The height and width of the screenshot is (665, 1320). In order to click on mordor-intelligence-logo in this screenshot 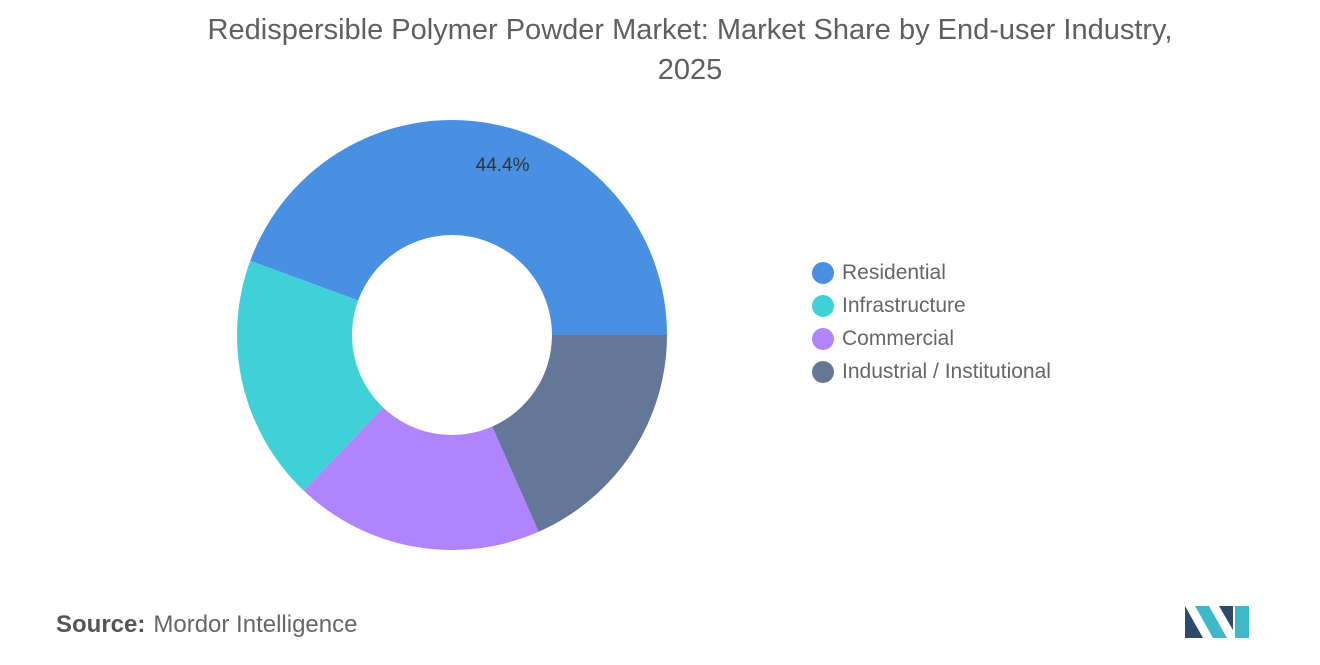, I will do `click(1217, 622)`.